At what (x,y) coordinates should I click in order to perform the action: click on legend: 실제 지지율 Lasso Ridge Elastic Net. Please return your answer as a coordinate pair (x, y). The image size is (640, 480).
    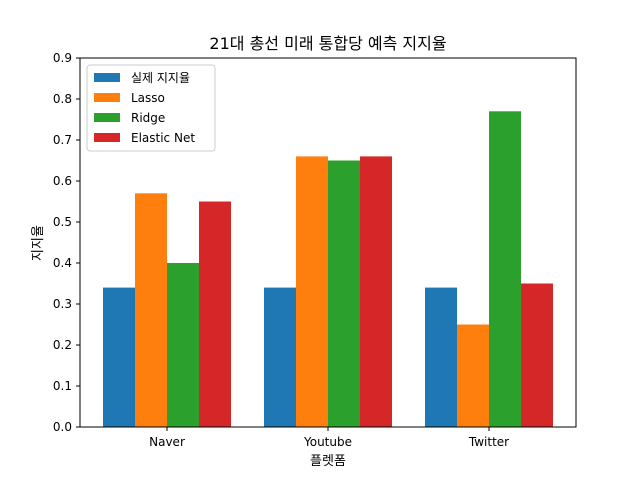
    Looking at the image, I should click on (151, 108).